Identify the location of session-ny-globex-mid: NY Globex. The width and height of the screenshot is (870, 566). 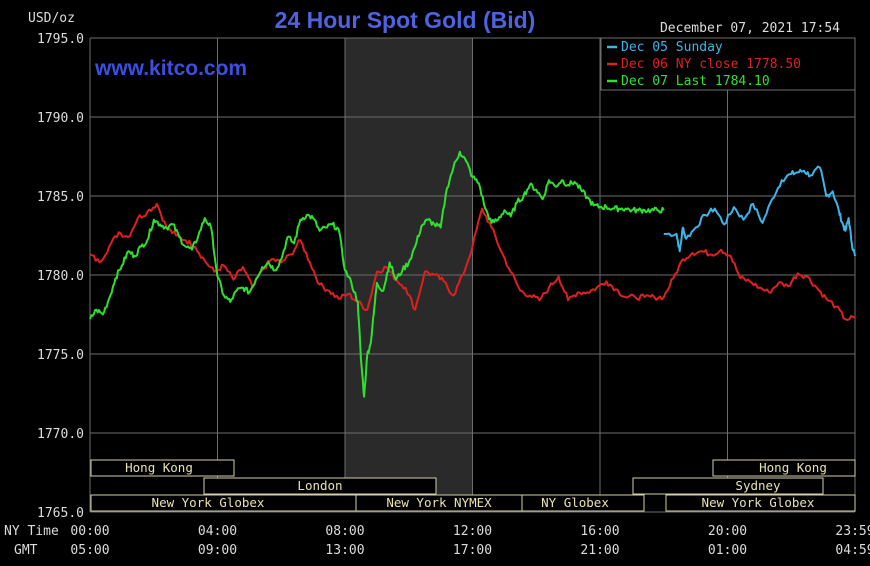
(583, 503).